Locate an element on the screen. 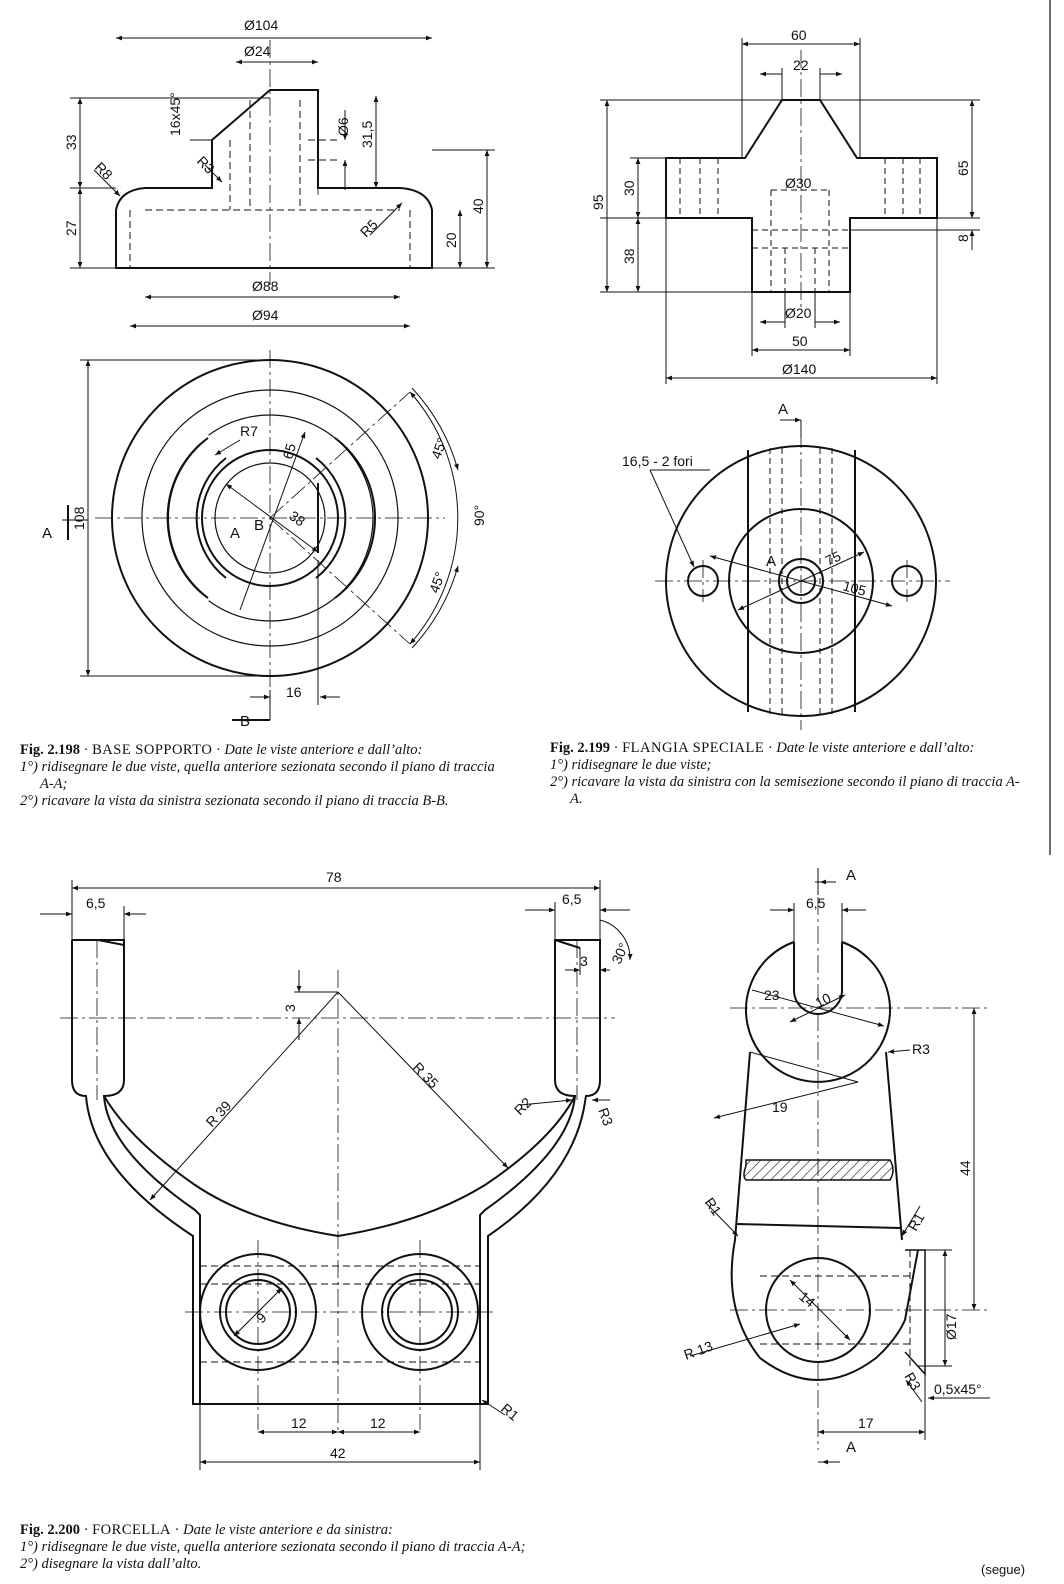  fig198-title: BASE SOPPORTO is located at coordinates (152, 750).